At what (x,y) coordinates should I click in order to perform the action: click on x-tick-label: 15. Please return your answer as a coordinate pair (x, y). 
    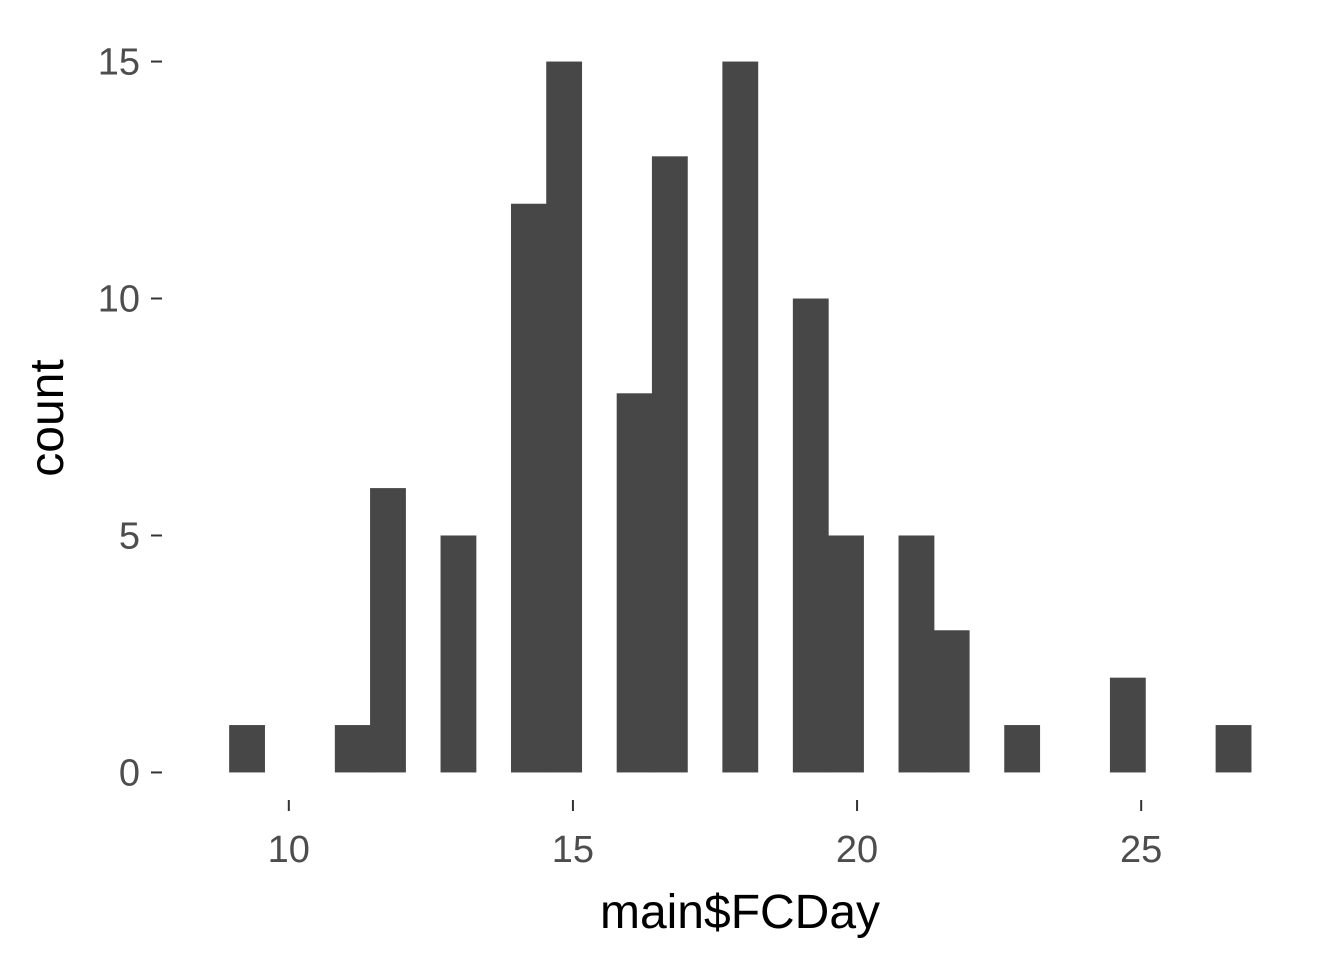
    Looking at the image, I should click on (573, 850).